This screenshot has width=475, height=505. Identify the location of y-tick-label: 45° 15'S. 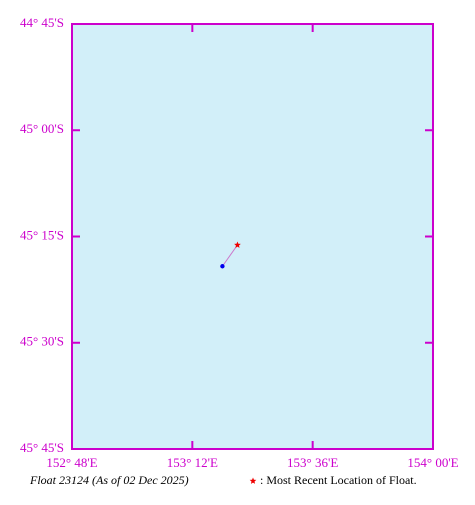
(42, 234).